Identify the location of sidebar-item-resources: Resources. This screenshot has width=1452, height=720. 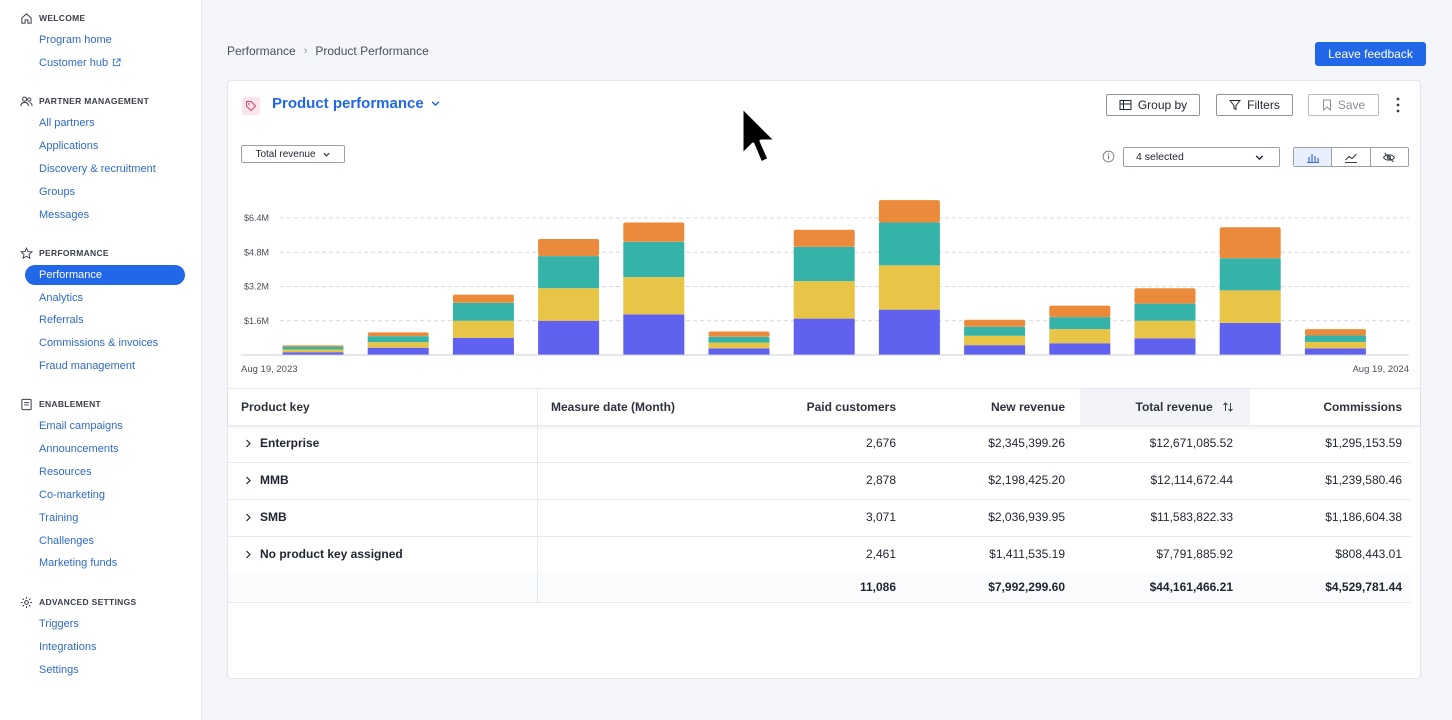
(105, 472).